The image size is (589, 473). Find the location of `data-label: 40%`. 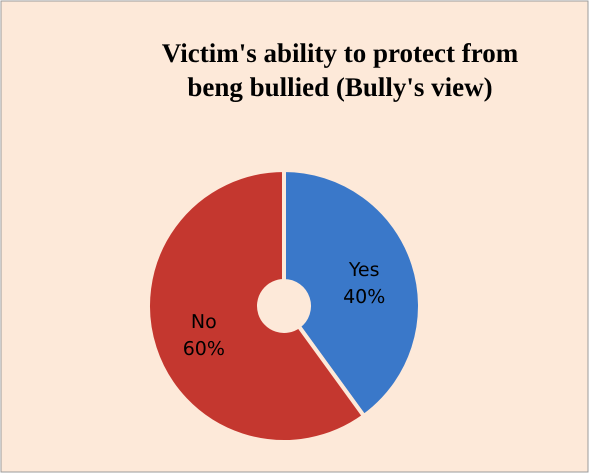

data-label: 40% is located at coordinates (364, 297).